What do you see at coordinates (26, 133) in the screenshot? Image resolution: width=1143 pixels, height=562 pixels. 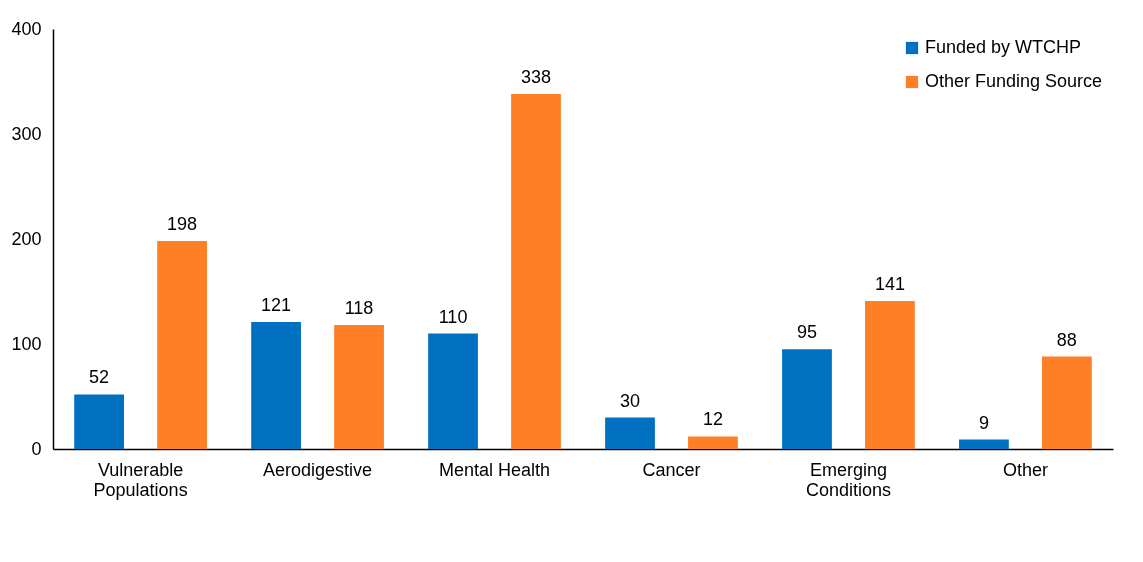 I see `y-tick-label: 300` at bounding box center [26, 133].